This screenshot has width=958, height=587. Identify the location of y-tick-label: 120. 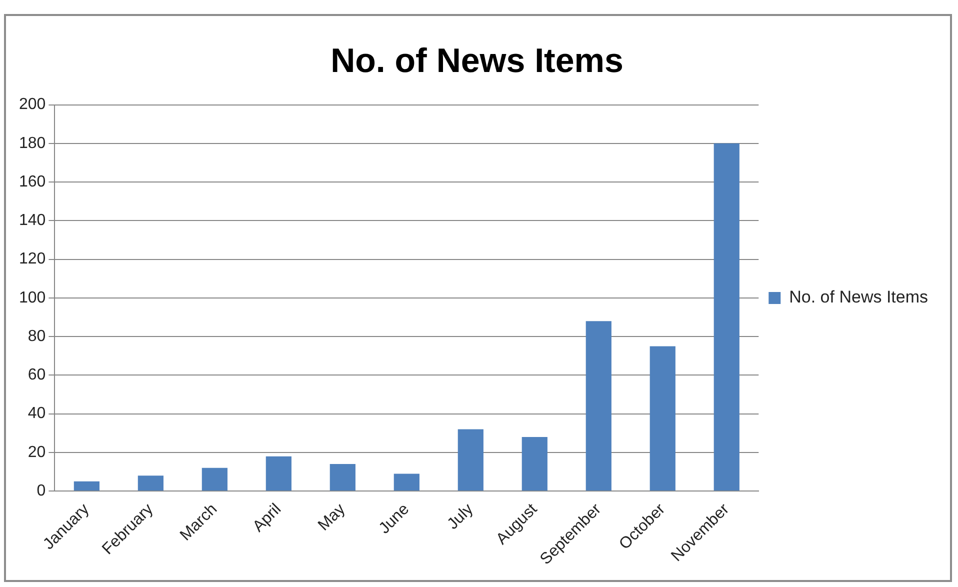
(32, 259).